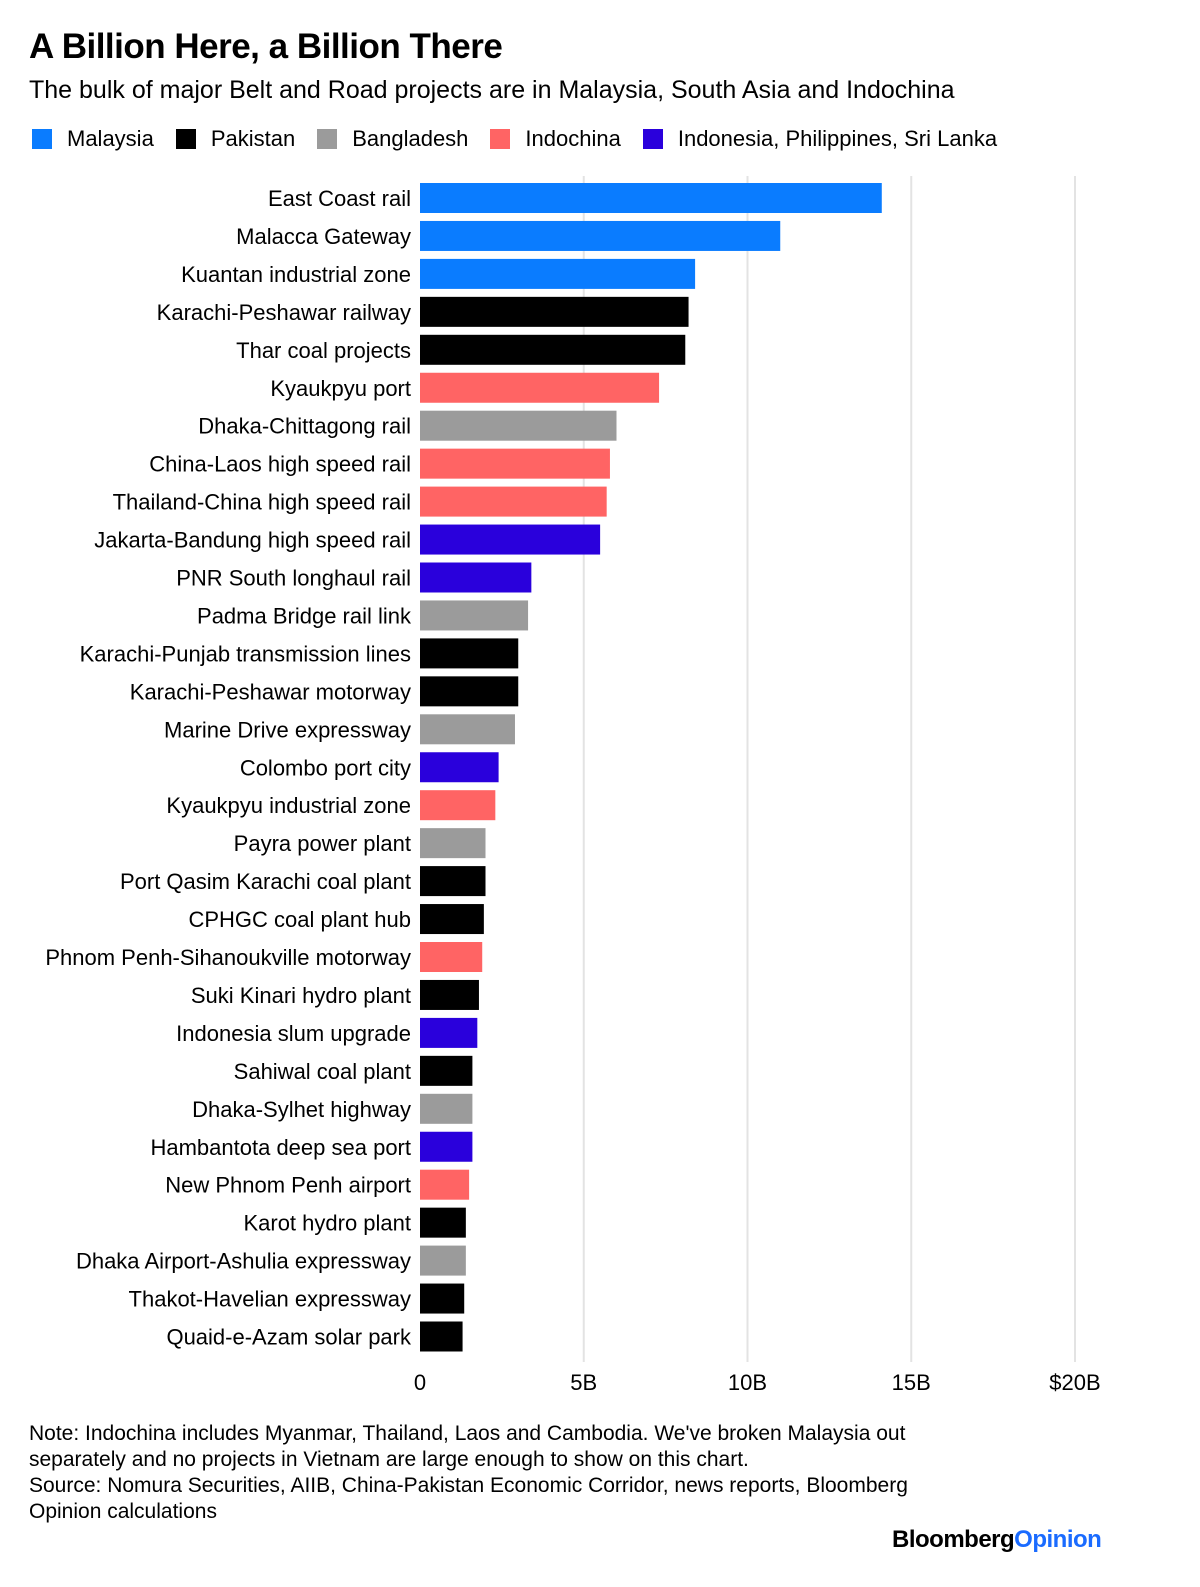 The width and height of the screenshot is (1200, 1587). Describe the element at coordinates (228, 957) in the screenshot. I see `category-label: Phnom Penh-Sihanoukville motorway` at that location.